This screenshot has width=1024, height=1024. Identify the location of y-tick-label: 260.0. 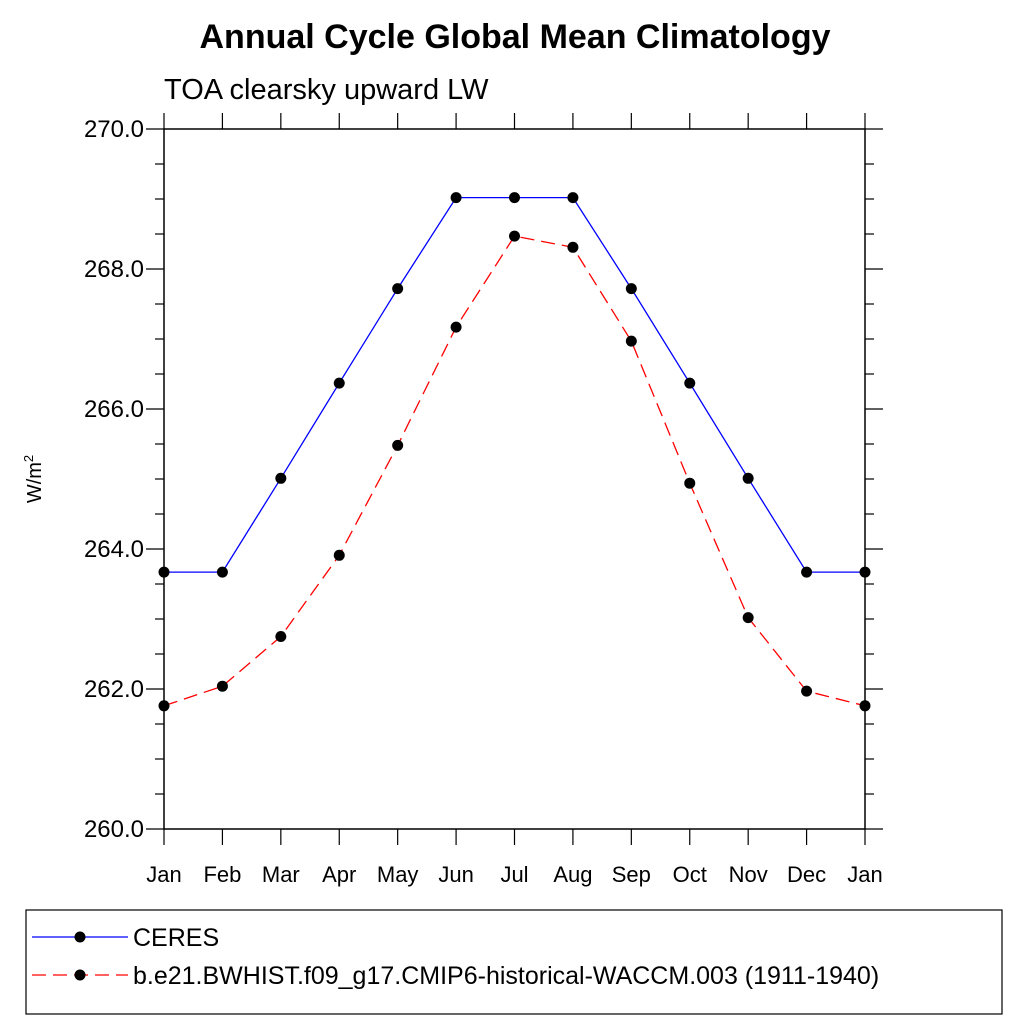
(114, 829).